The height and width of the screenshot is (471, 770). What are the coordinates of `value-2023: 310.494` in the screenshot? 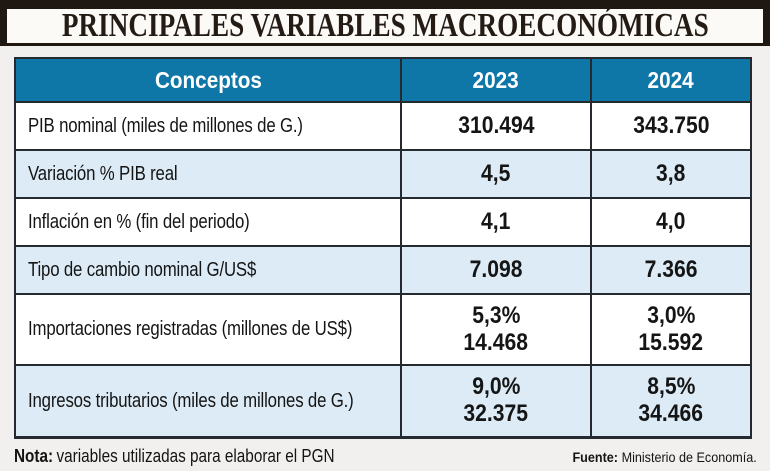 It's located at (496, 125).